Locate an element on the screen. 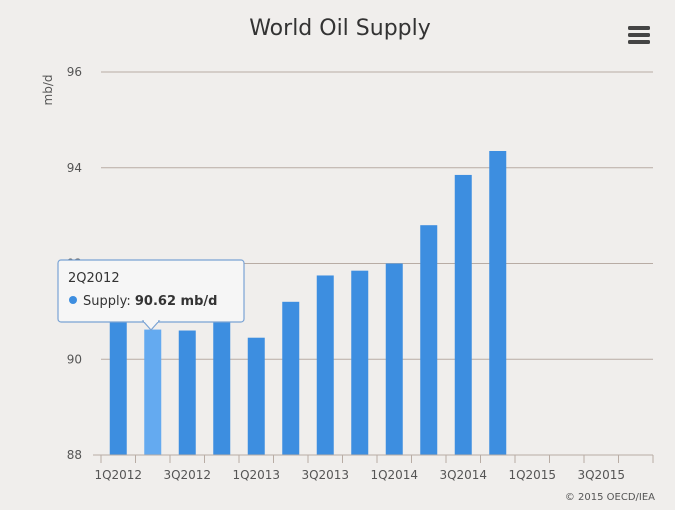 The width and height of the screenshot is (675, 510). bar-3Q2012 is located at coordinates (187, 392).